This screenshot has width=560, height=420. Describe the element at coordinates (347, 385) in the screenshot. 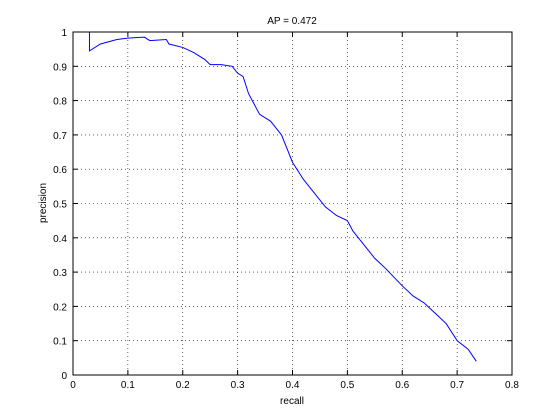

I see `x-tick-label: 0.5` at that location.